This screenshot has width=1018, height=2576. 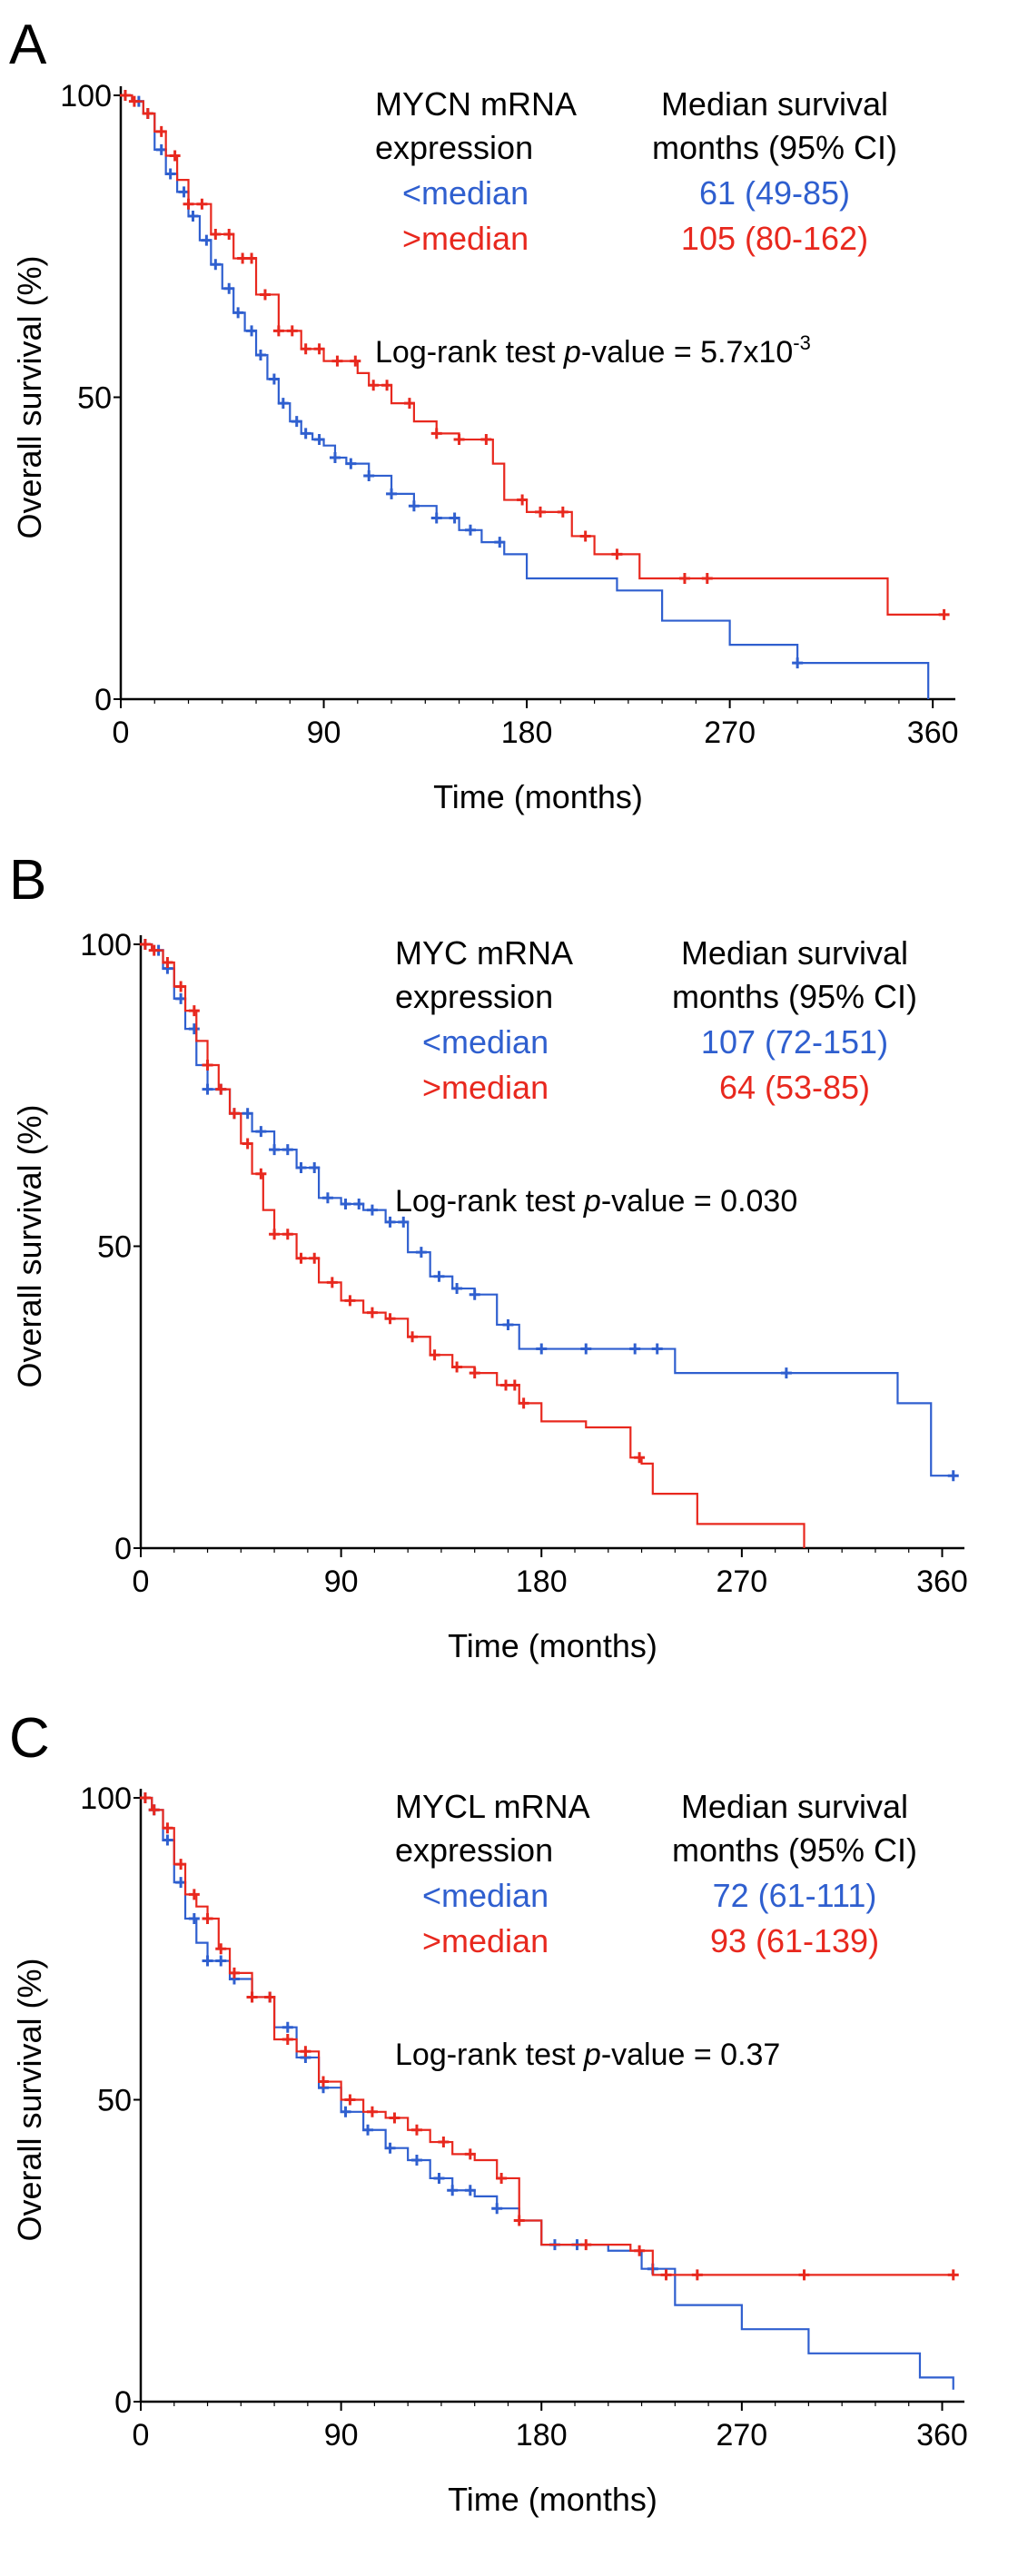 What do you see at coordinates (27, 880) in the screenshot?
I see `panel-label: B` at bounding box center [27, 880].